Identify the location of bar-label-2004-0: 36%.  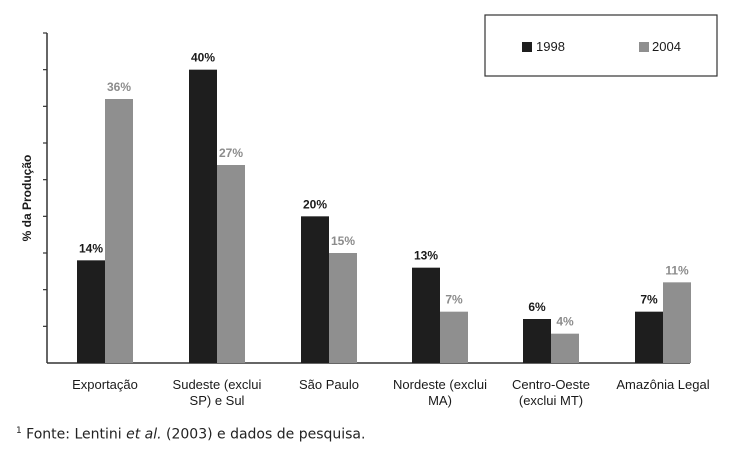
(119, 87).